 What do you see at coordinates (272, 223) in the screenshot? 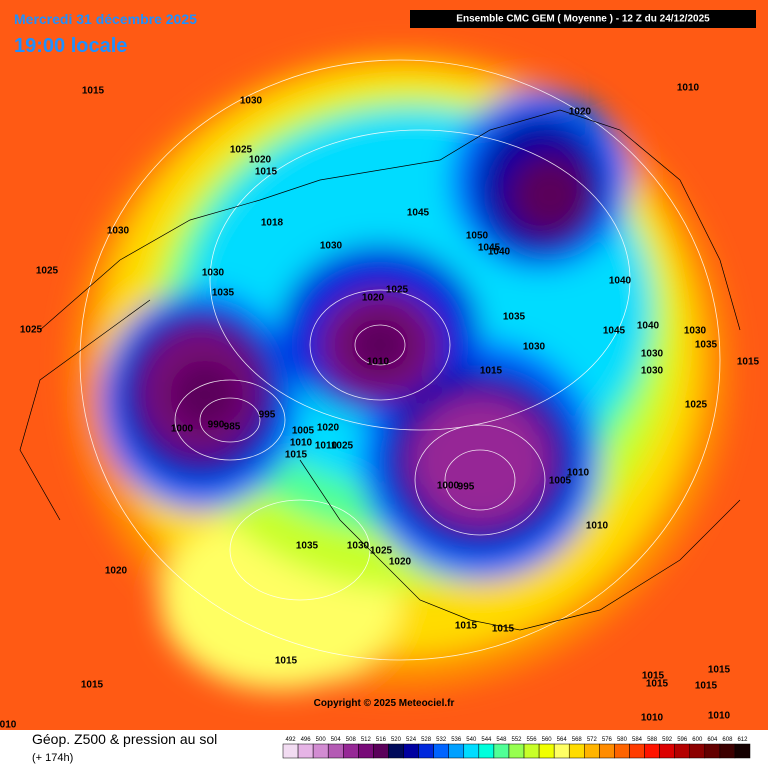
I see `isobar-label: 1018` at bounding box center [272, 223].